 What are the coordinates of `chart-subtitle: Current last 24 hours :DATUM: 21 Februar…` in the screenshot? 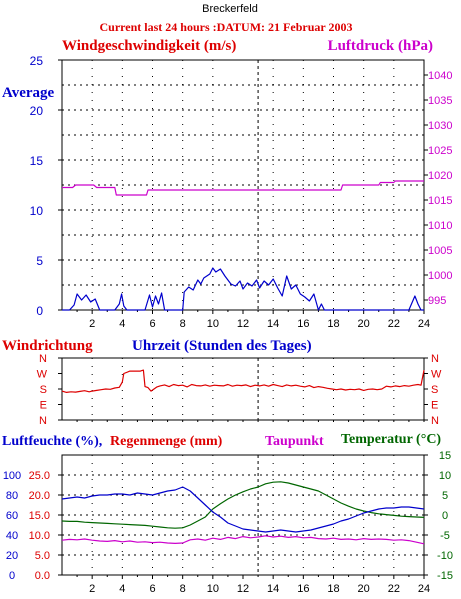 It's located at (226, 27).